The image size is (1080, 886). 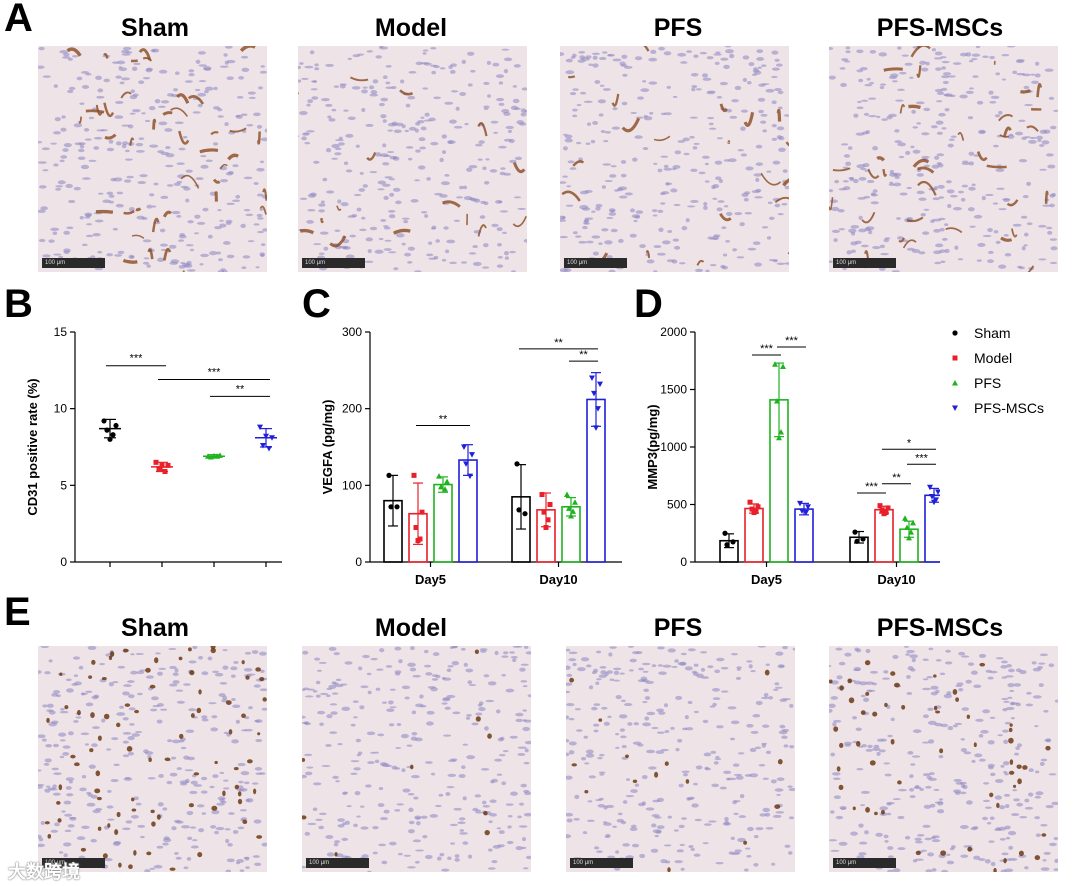 I want to click on data-point, so click(x=214, y=455).